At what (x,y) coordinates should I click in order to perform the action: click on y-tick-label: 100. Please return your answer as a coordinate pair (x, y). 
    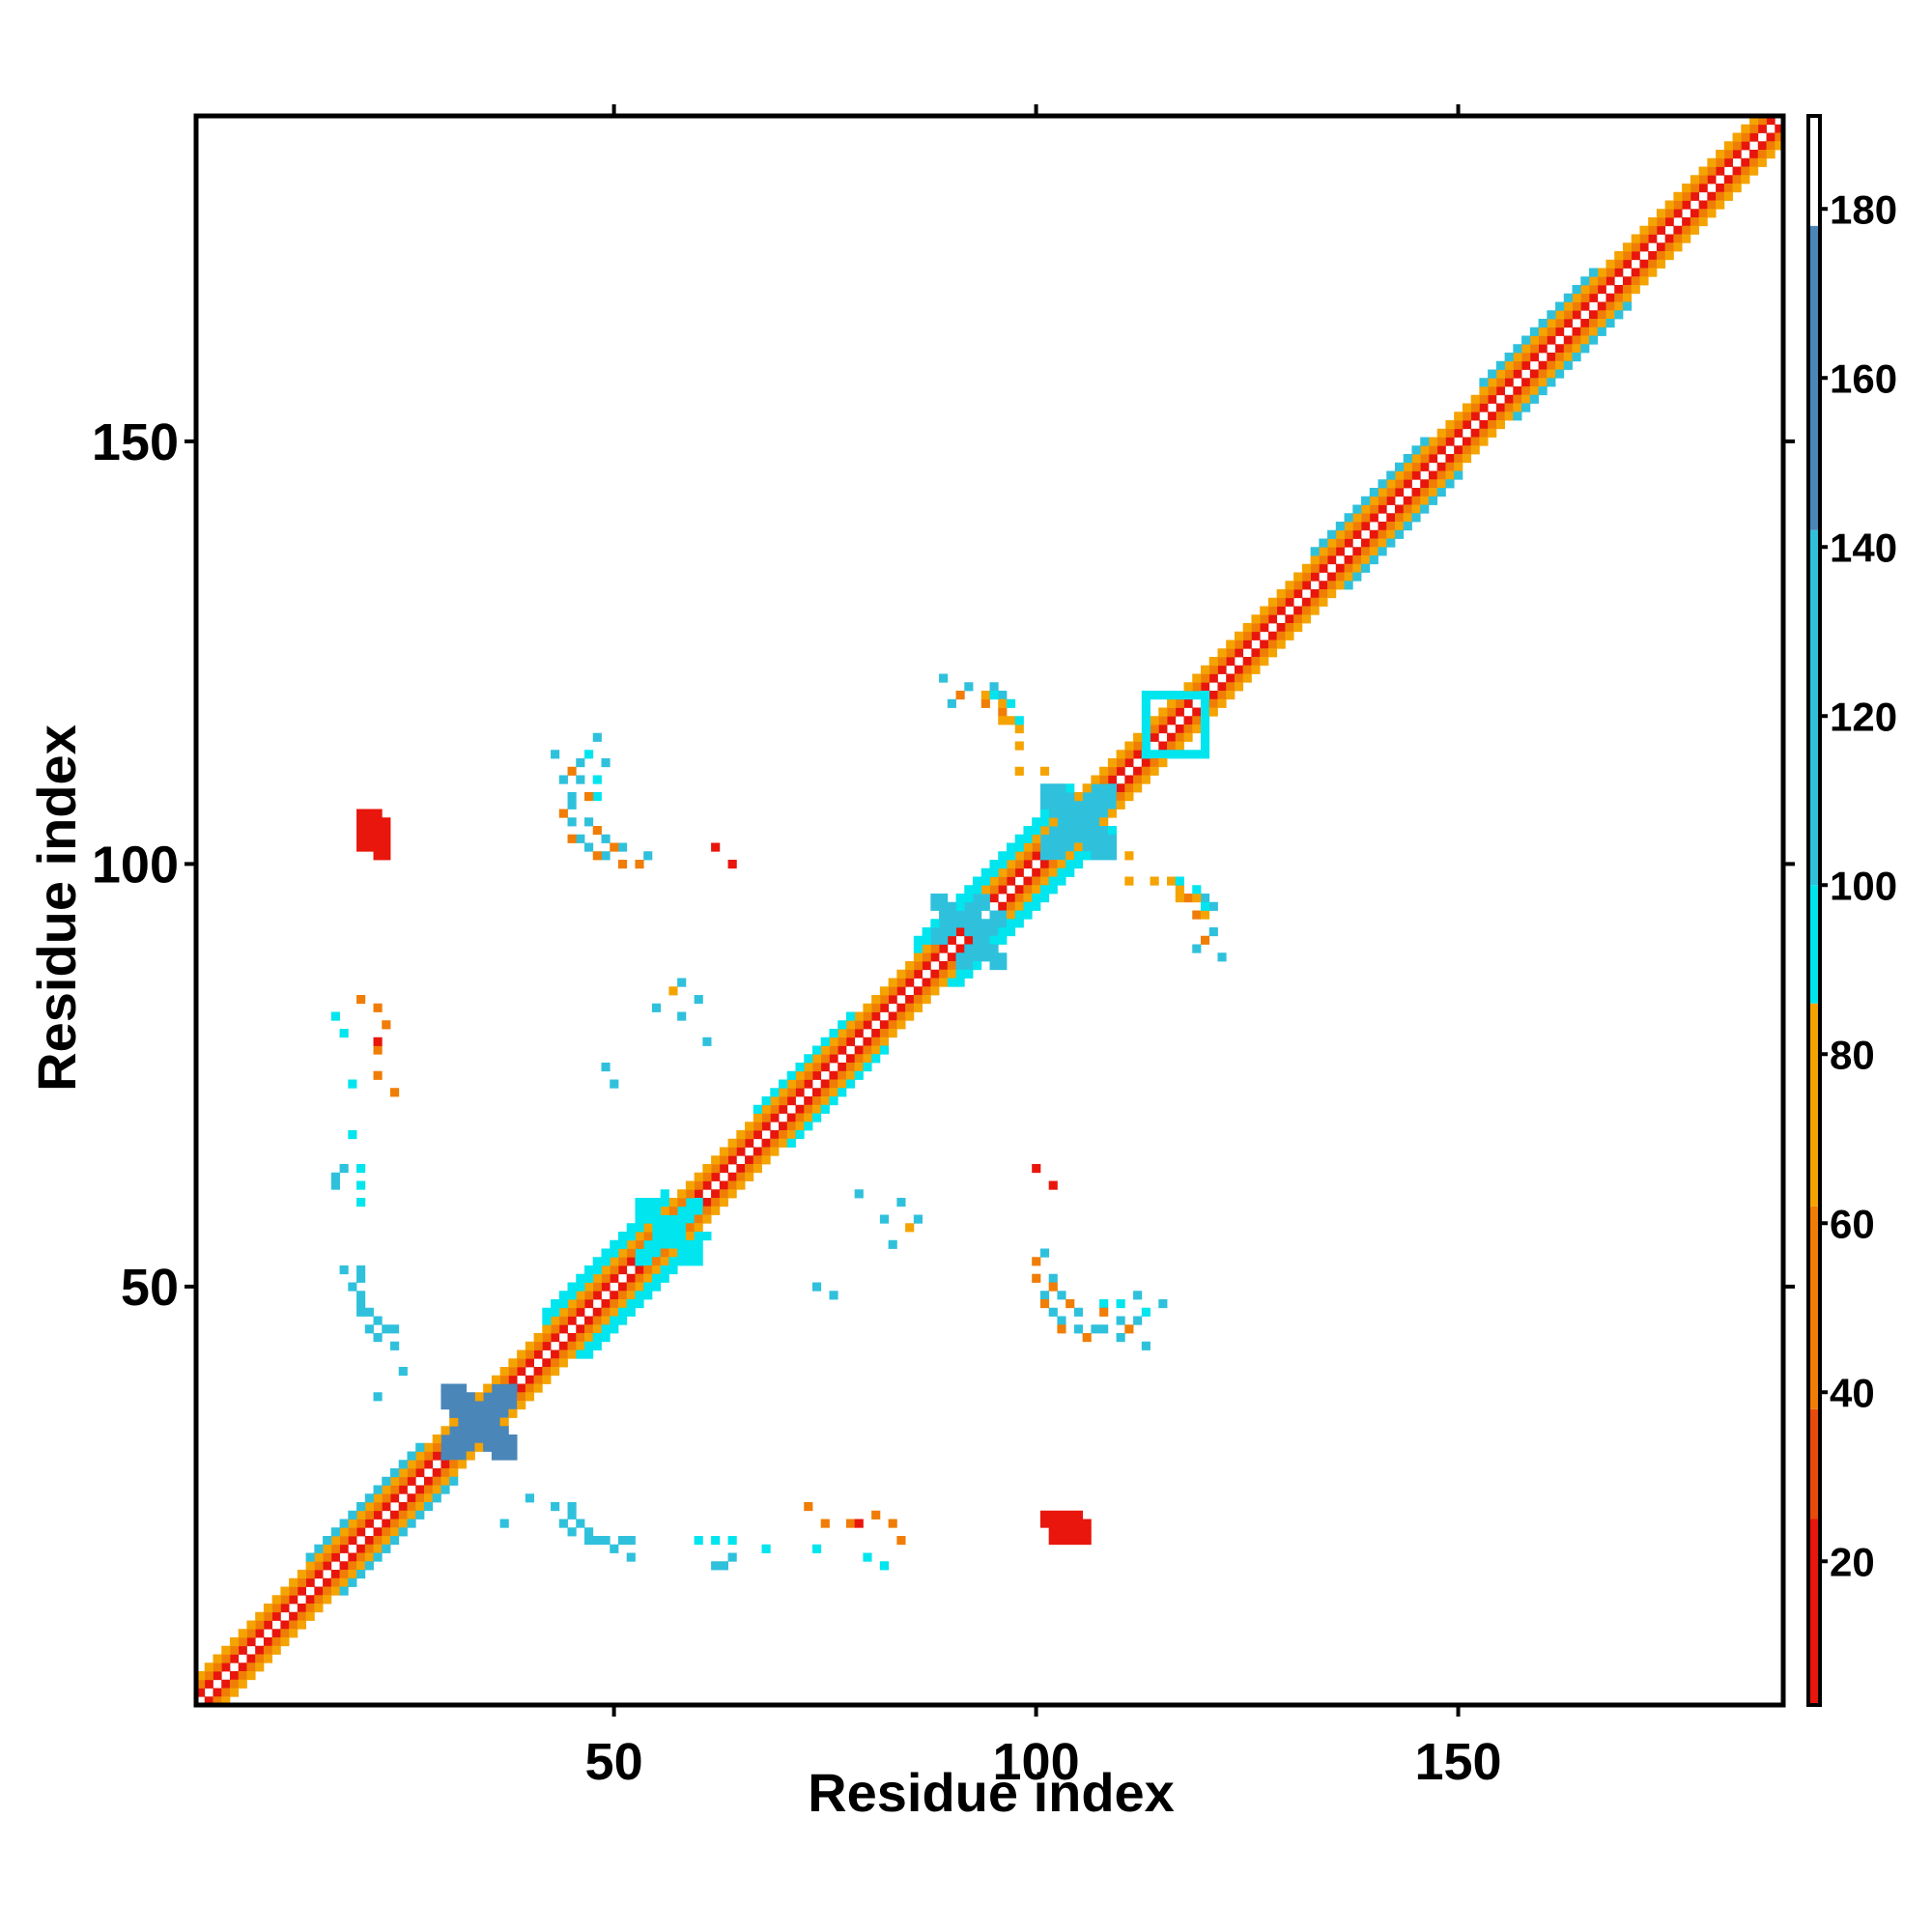
    Looking at the image, I should click on (135, 865).